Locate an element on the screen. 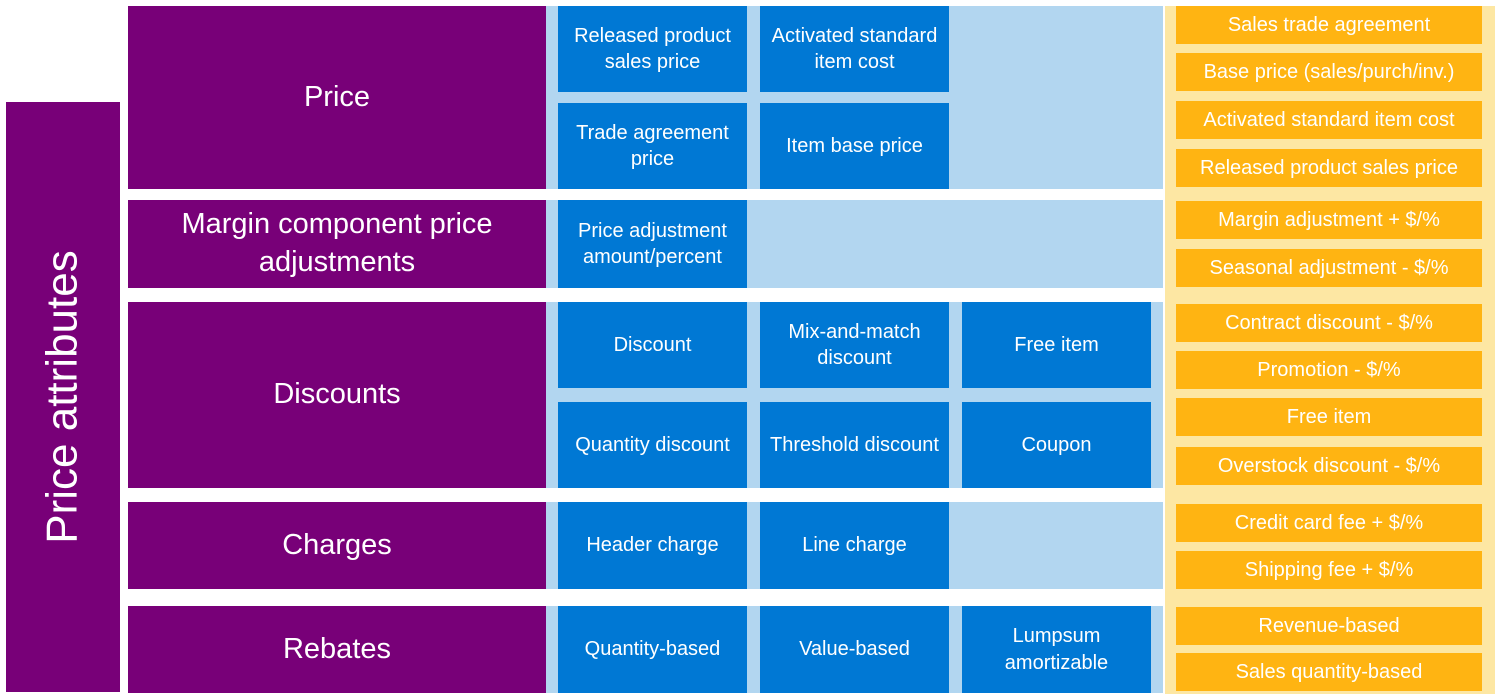 This screenshot has width=1505, height=697. category-label: Margin component price adjustments is located at coordinates (337, 243).